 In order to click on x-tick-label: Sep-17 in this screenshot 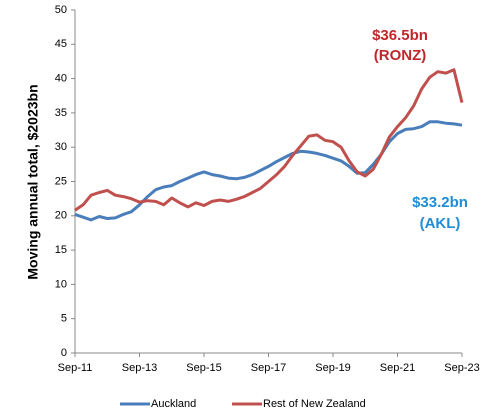, I will do `click(268, 368)`.